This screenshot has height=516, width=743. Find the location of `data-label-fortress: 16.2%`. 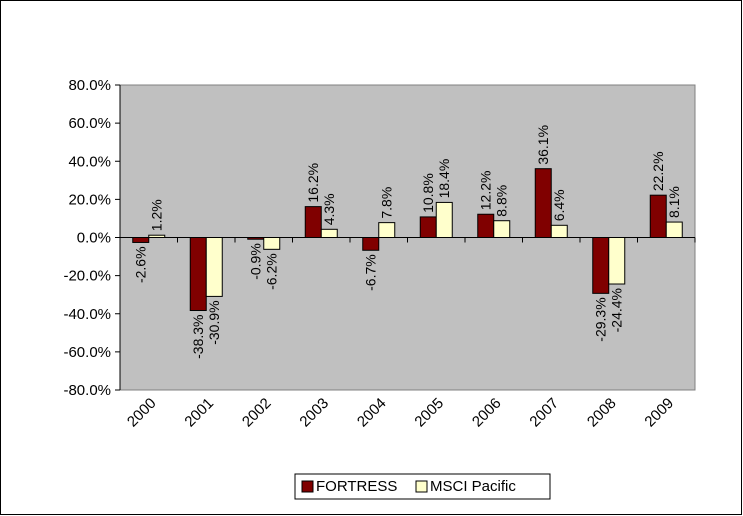

data-label-fortress: 16.2% is located at coordinates (313, 183).